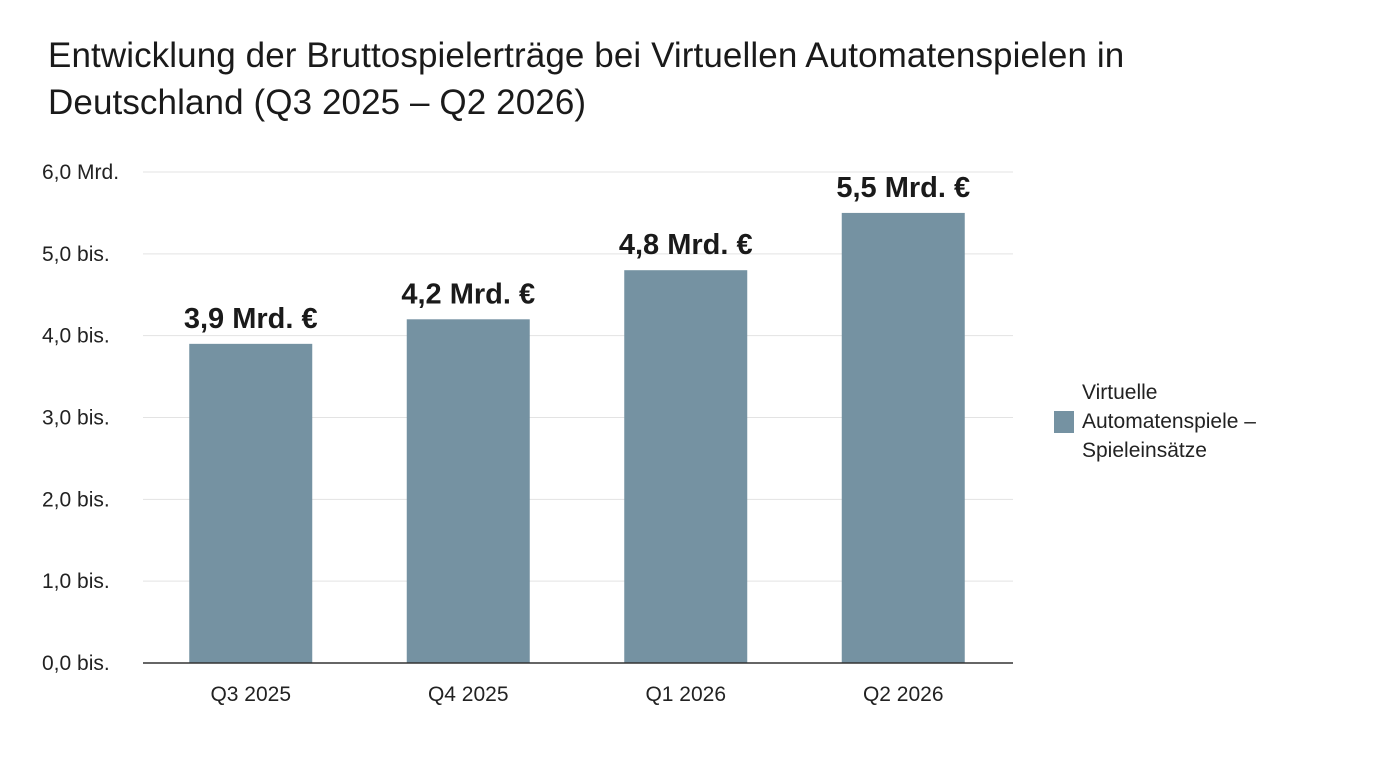 Image resolution: width=1376 pixels, height=768 pixels. Describe the element at coordinates (76, 663) in the screenshot. I see `y-tick-label: 0,0 bis.` at that location.